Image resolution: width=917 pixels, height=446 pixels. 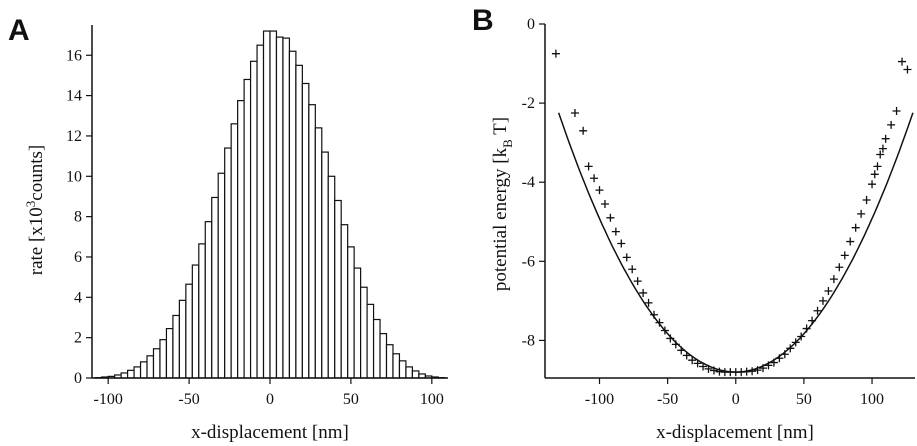 What do you see at coordinates (270, 432) in the screenshot?
I see `panel-a-x-axis-label: x-displacement [nm]` at bounding box center [270, 432].